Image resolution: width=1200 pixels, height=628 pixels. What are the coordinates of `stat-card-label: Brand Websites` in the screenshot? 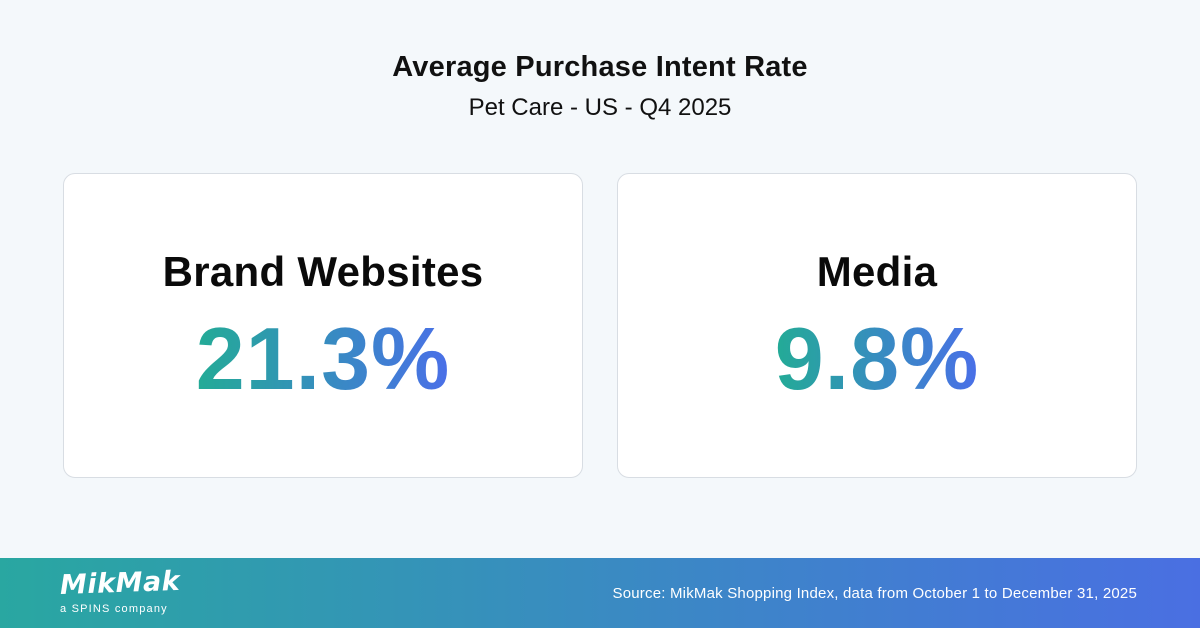 It's located at (323, 271).